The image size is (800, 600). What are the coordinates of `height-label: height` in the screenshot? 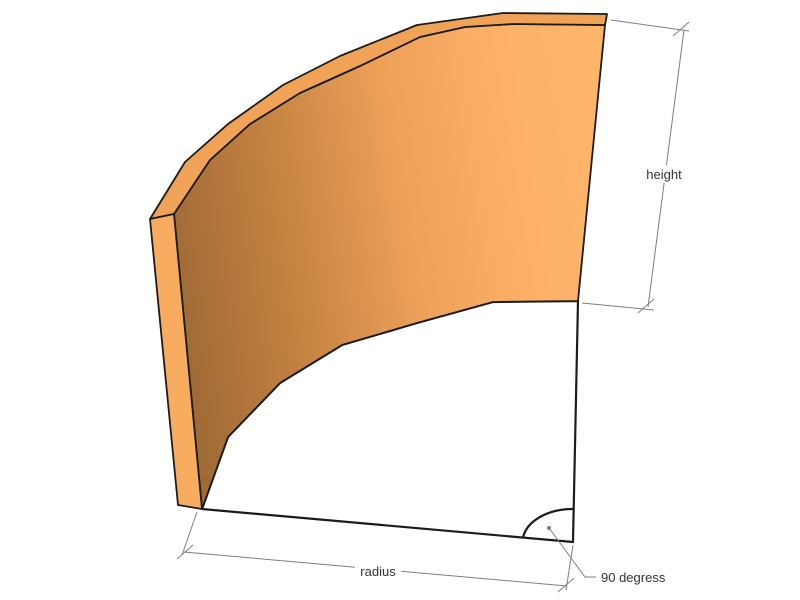 It's located at (664, 174).